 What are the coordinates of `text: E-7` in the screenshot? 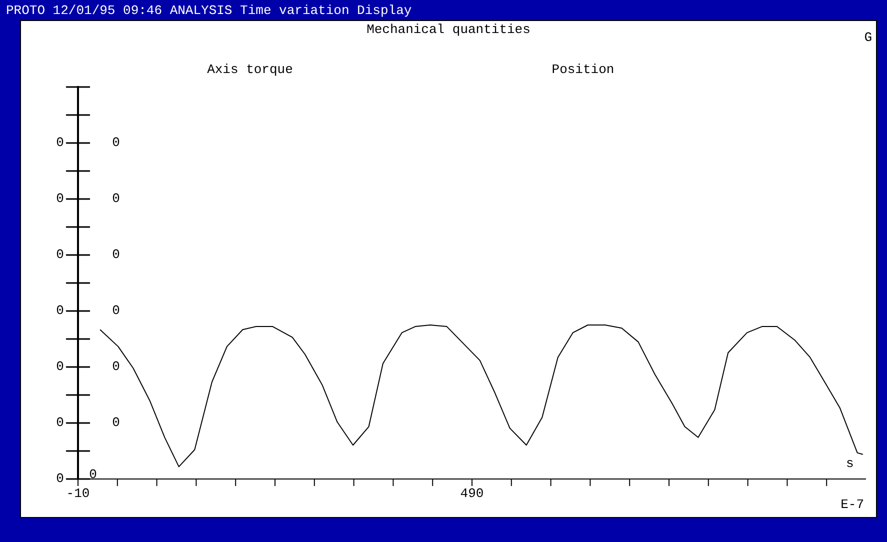 It's located at (852, 504).